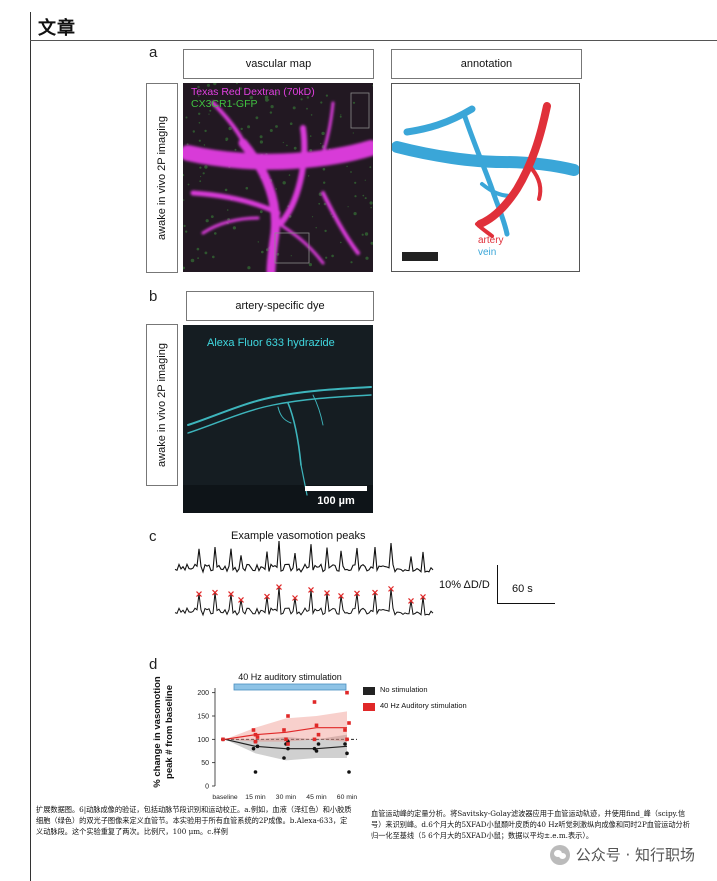  I want to click on scale-bar-label: 100 µm, so click(336, 501).